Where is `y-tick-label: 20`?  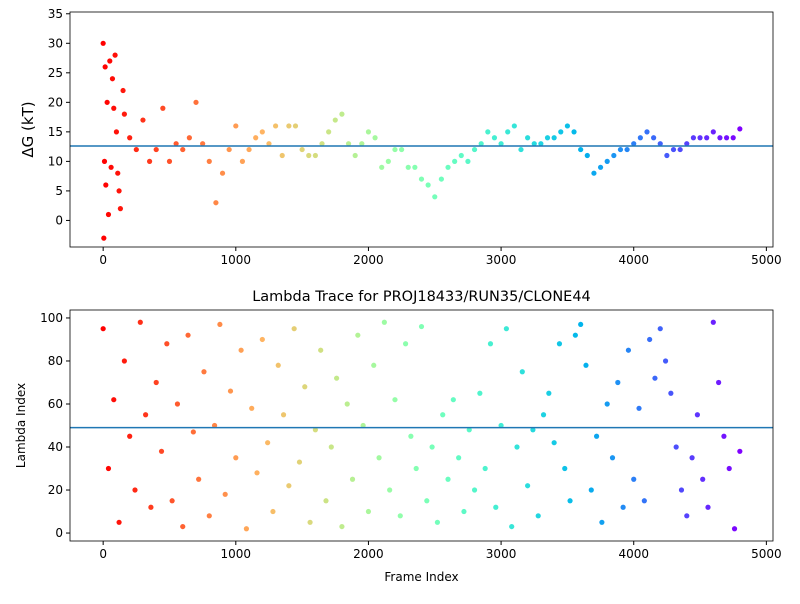
y-tick-label: 20 is located at coordinates (55, 102).